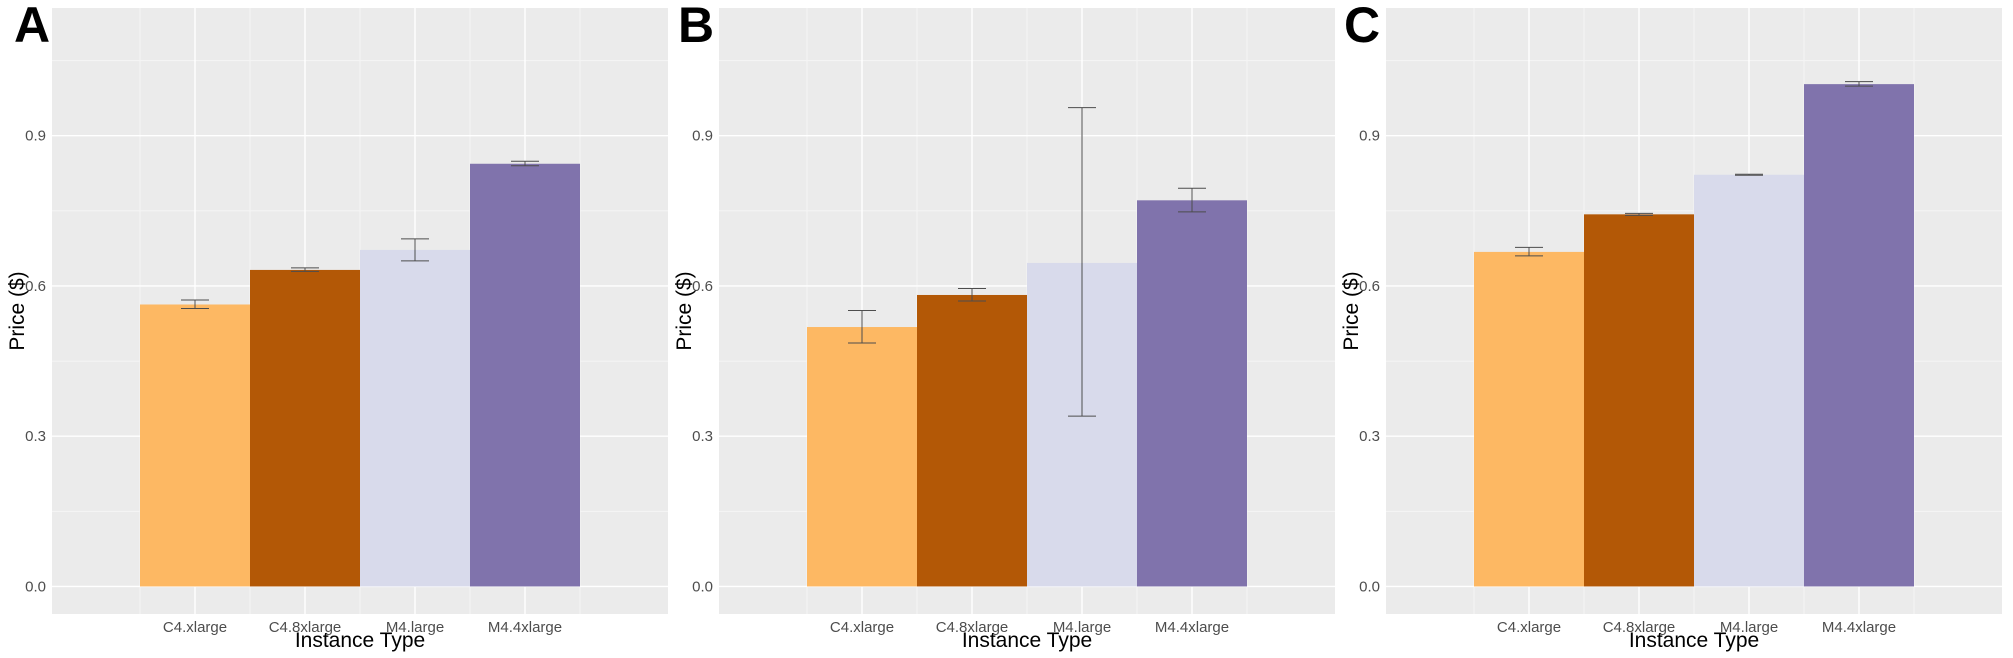  Describe the element at coordinates (1362, 26) in the screenshot. I see `panel-letter: C` at that location.